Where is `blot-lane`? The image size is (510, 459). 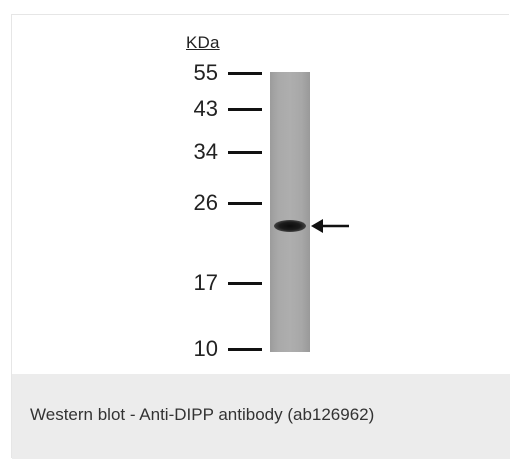
blot-lane is located at coordinates (290, 212).